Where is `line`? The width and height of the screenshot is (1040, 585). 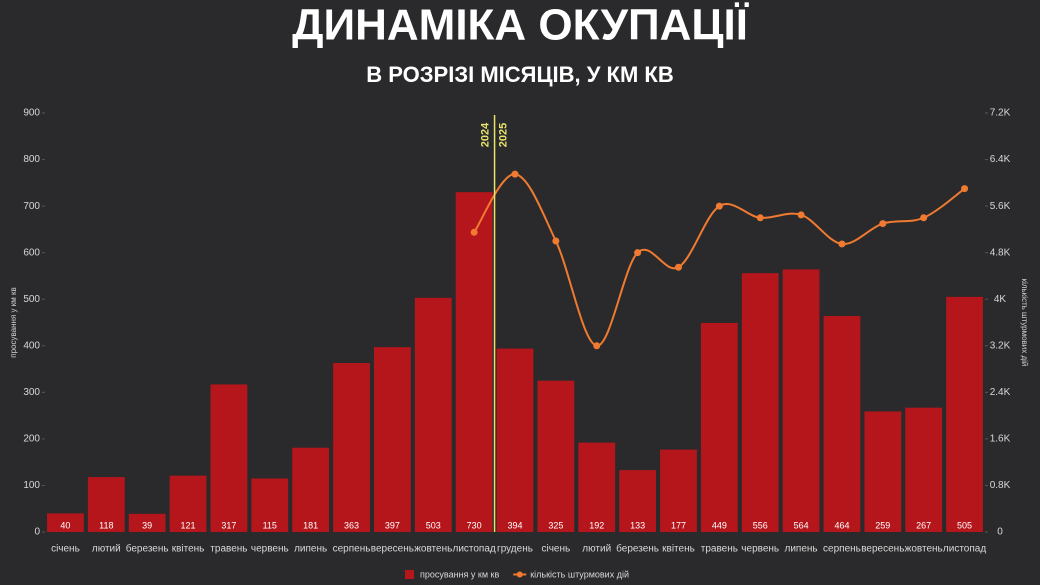 line is located at coordinates (719, 260).